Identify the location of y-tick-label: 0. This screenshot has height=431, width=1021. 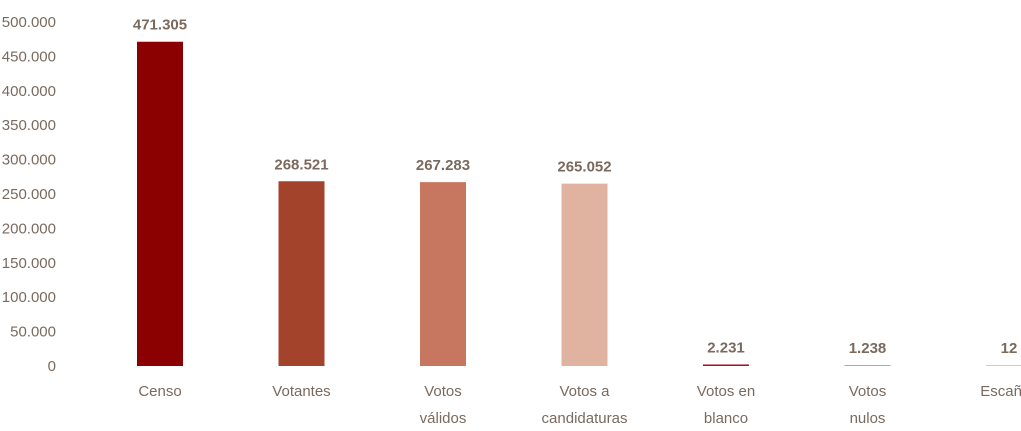
(52, 366).